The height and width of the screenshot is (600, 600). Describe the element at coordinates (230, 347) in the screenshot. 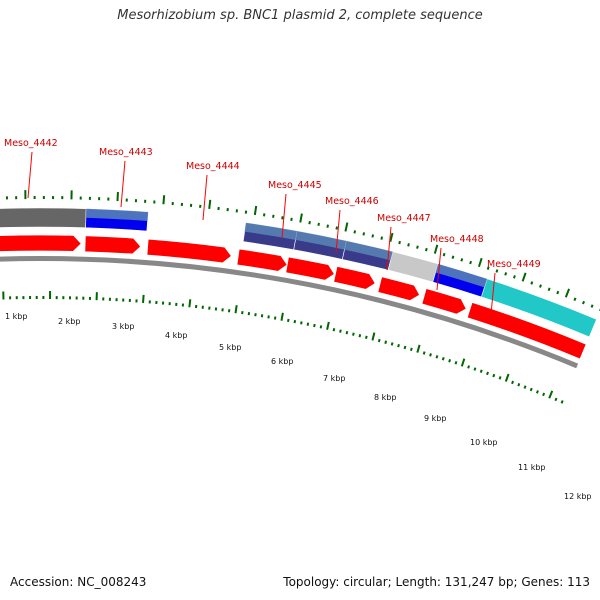

I see `scale-label: 5 kbp` at that location.